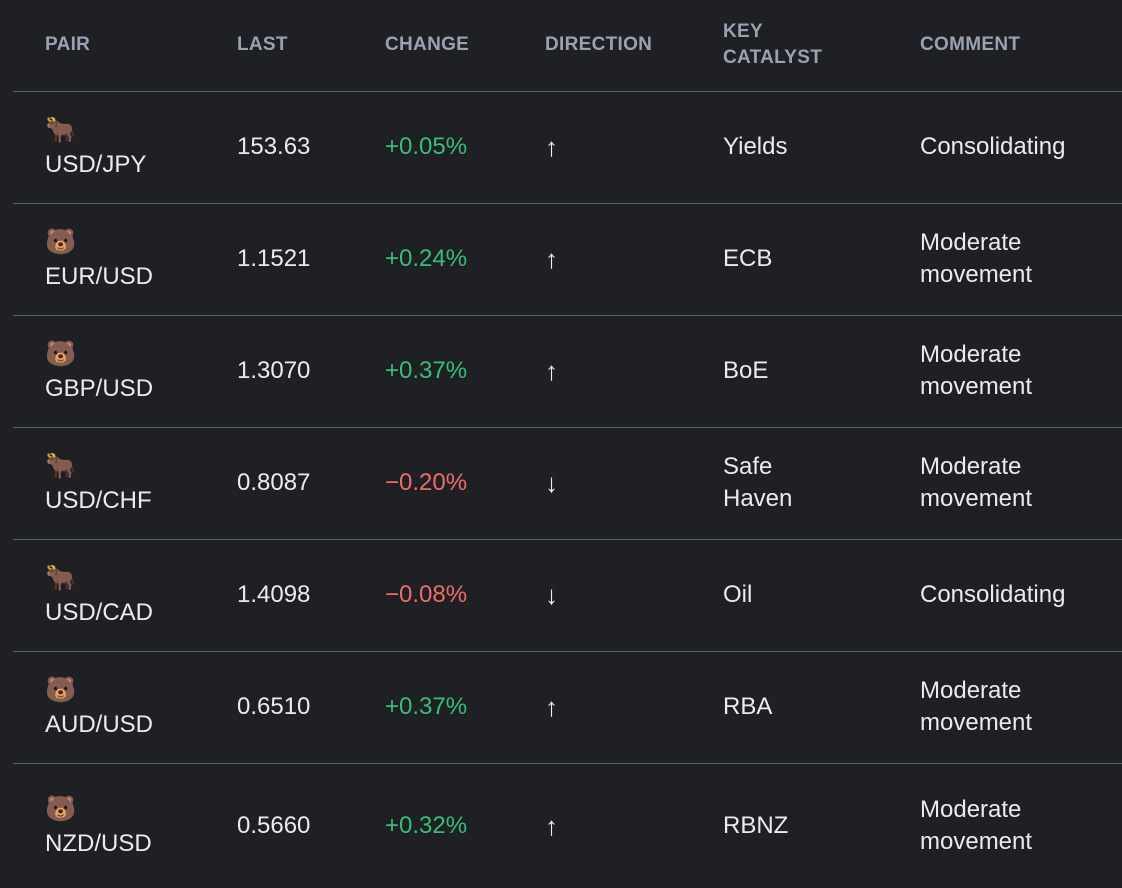 The width and height of the screenshot is (1122, 888). What do you see at coordinates (125, 46) in the screenshot?
I see `column-header-pair: PAIR` at bounding box center [125, 46].